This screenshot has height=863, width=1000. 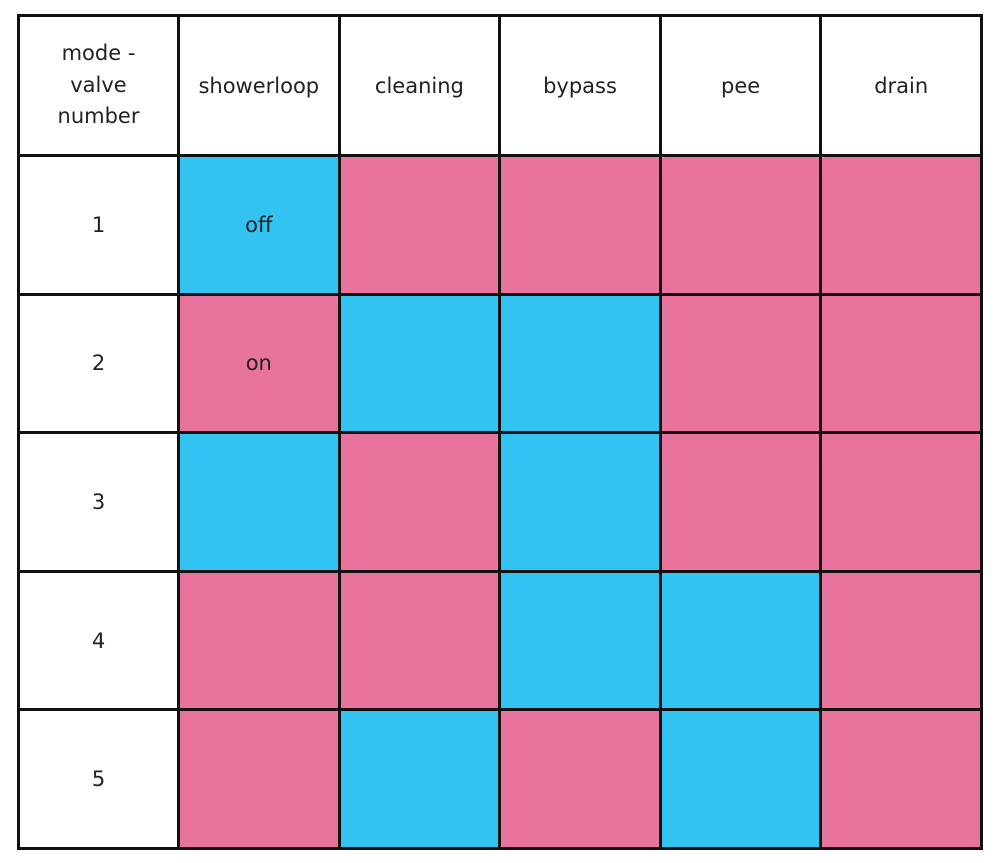 I want to click on row-label: 3, so click(x=98, y=502).